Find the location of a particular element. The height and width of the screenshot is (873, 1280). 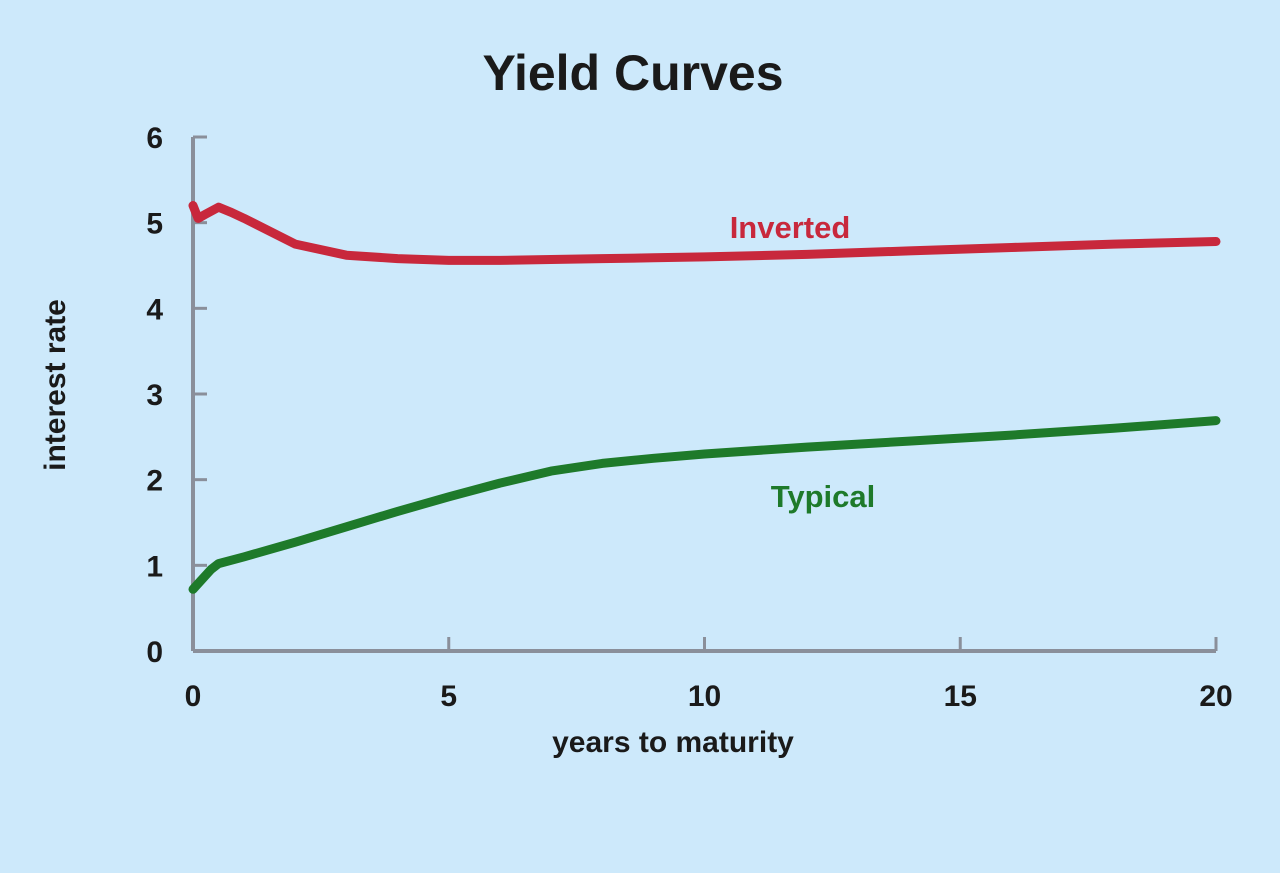

chart-title: Yield Curves is located at coordinates (632, 73).